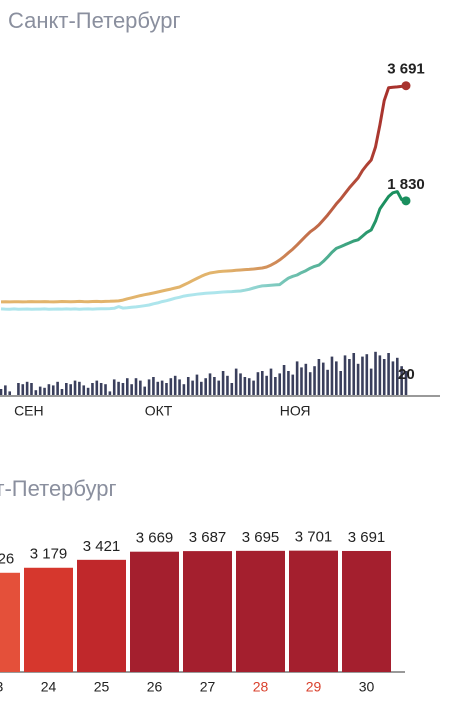  Describe the element at coordinates (49, 687) in the screenshot. I see `x-tick-label: 24` at that location.